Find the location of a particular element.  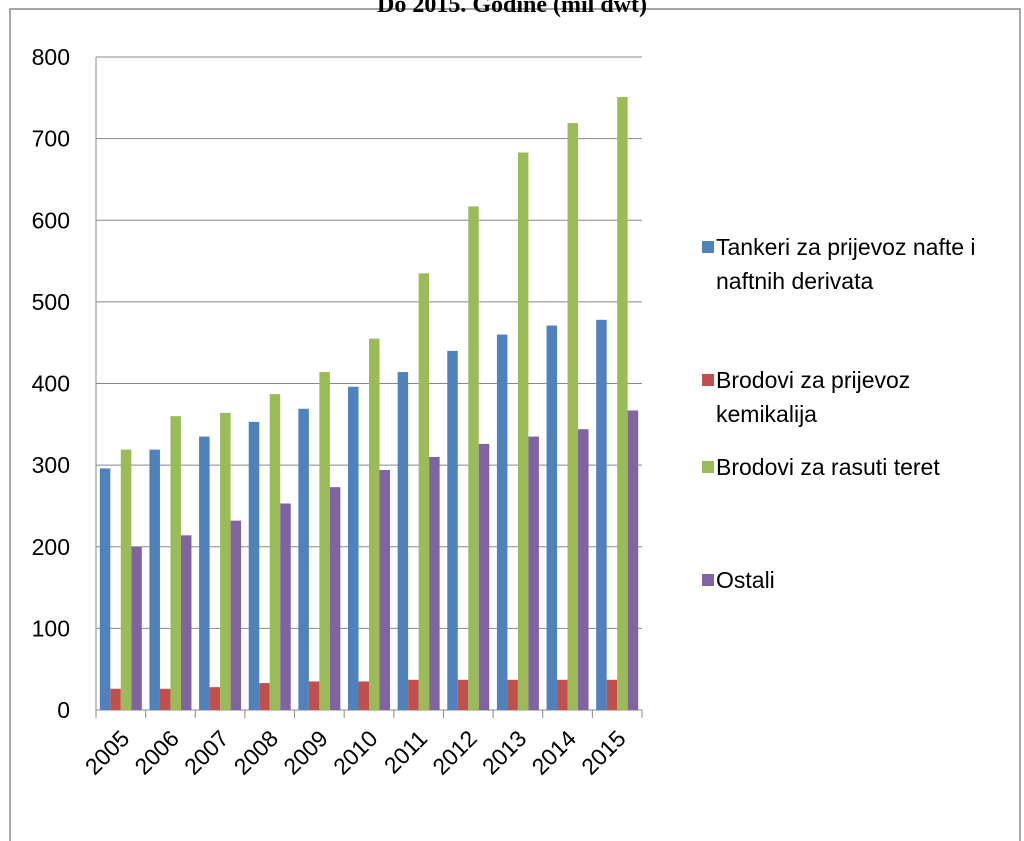

legend-label: Brodovi za prijevoz kemikalija is located at coordinates (813, 397).